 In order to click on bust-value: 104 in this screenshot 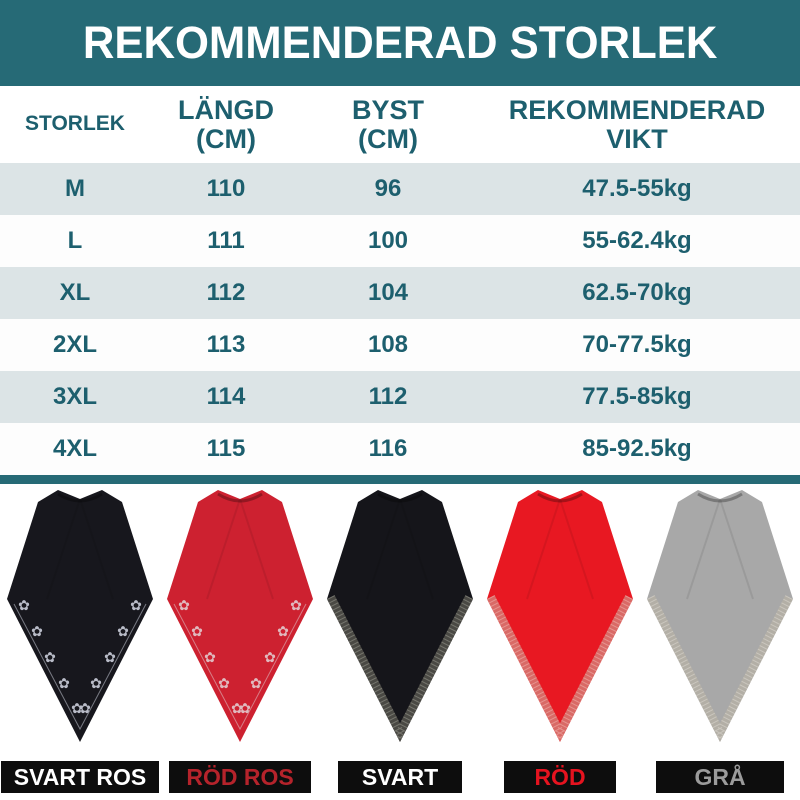, I will do `click(388, 292)`.